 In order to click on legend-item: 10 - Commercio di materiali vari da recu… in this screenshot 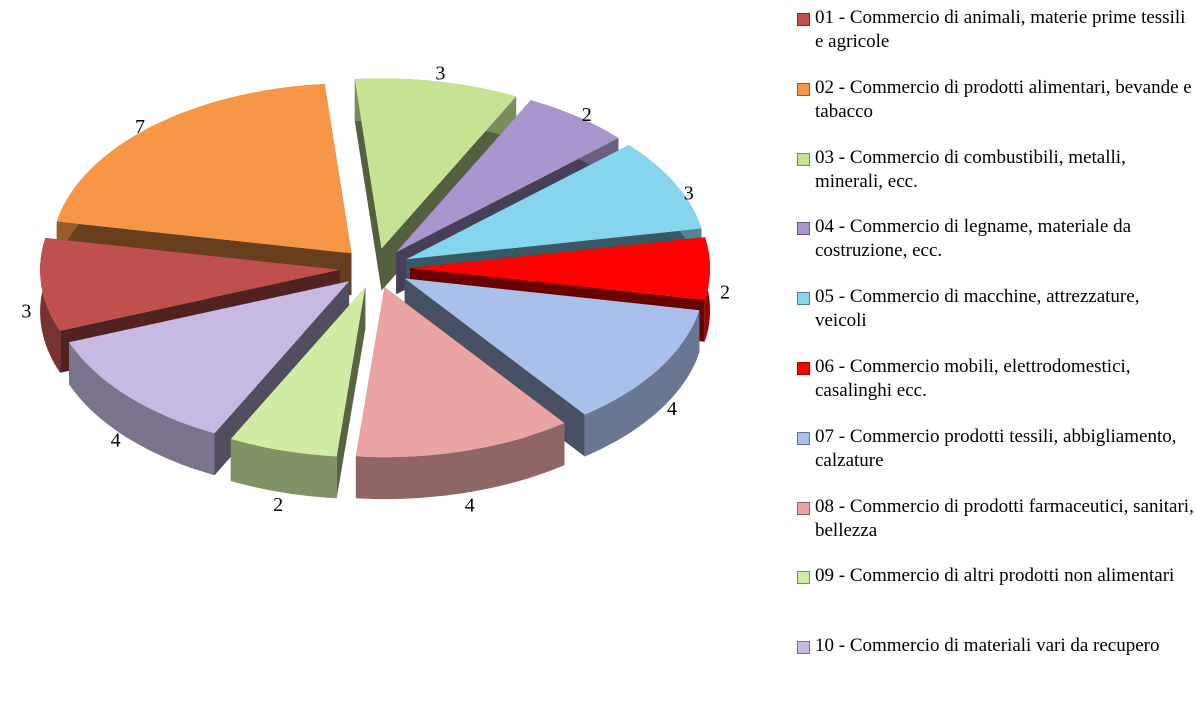, I will do `click(995, 669)`.